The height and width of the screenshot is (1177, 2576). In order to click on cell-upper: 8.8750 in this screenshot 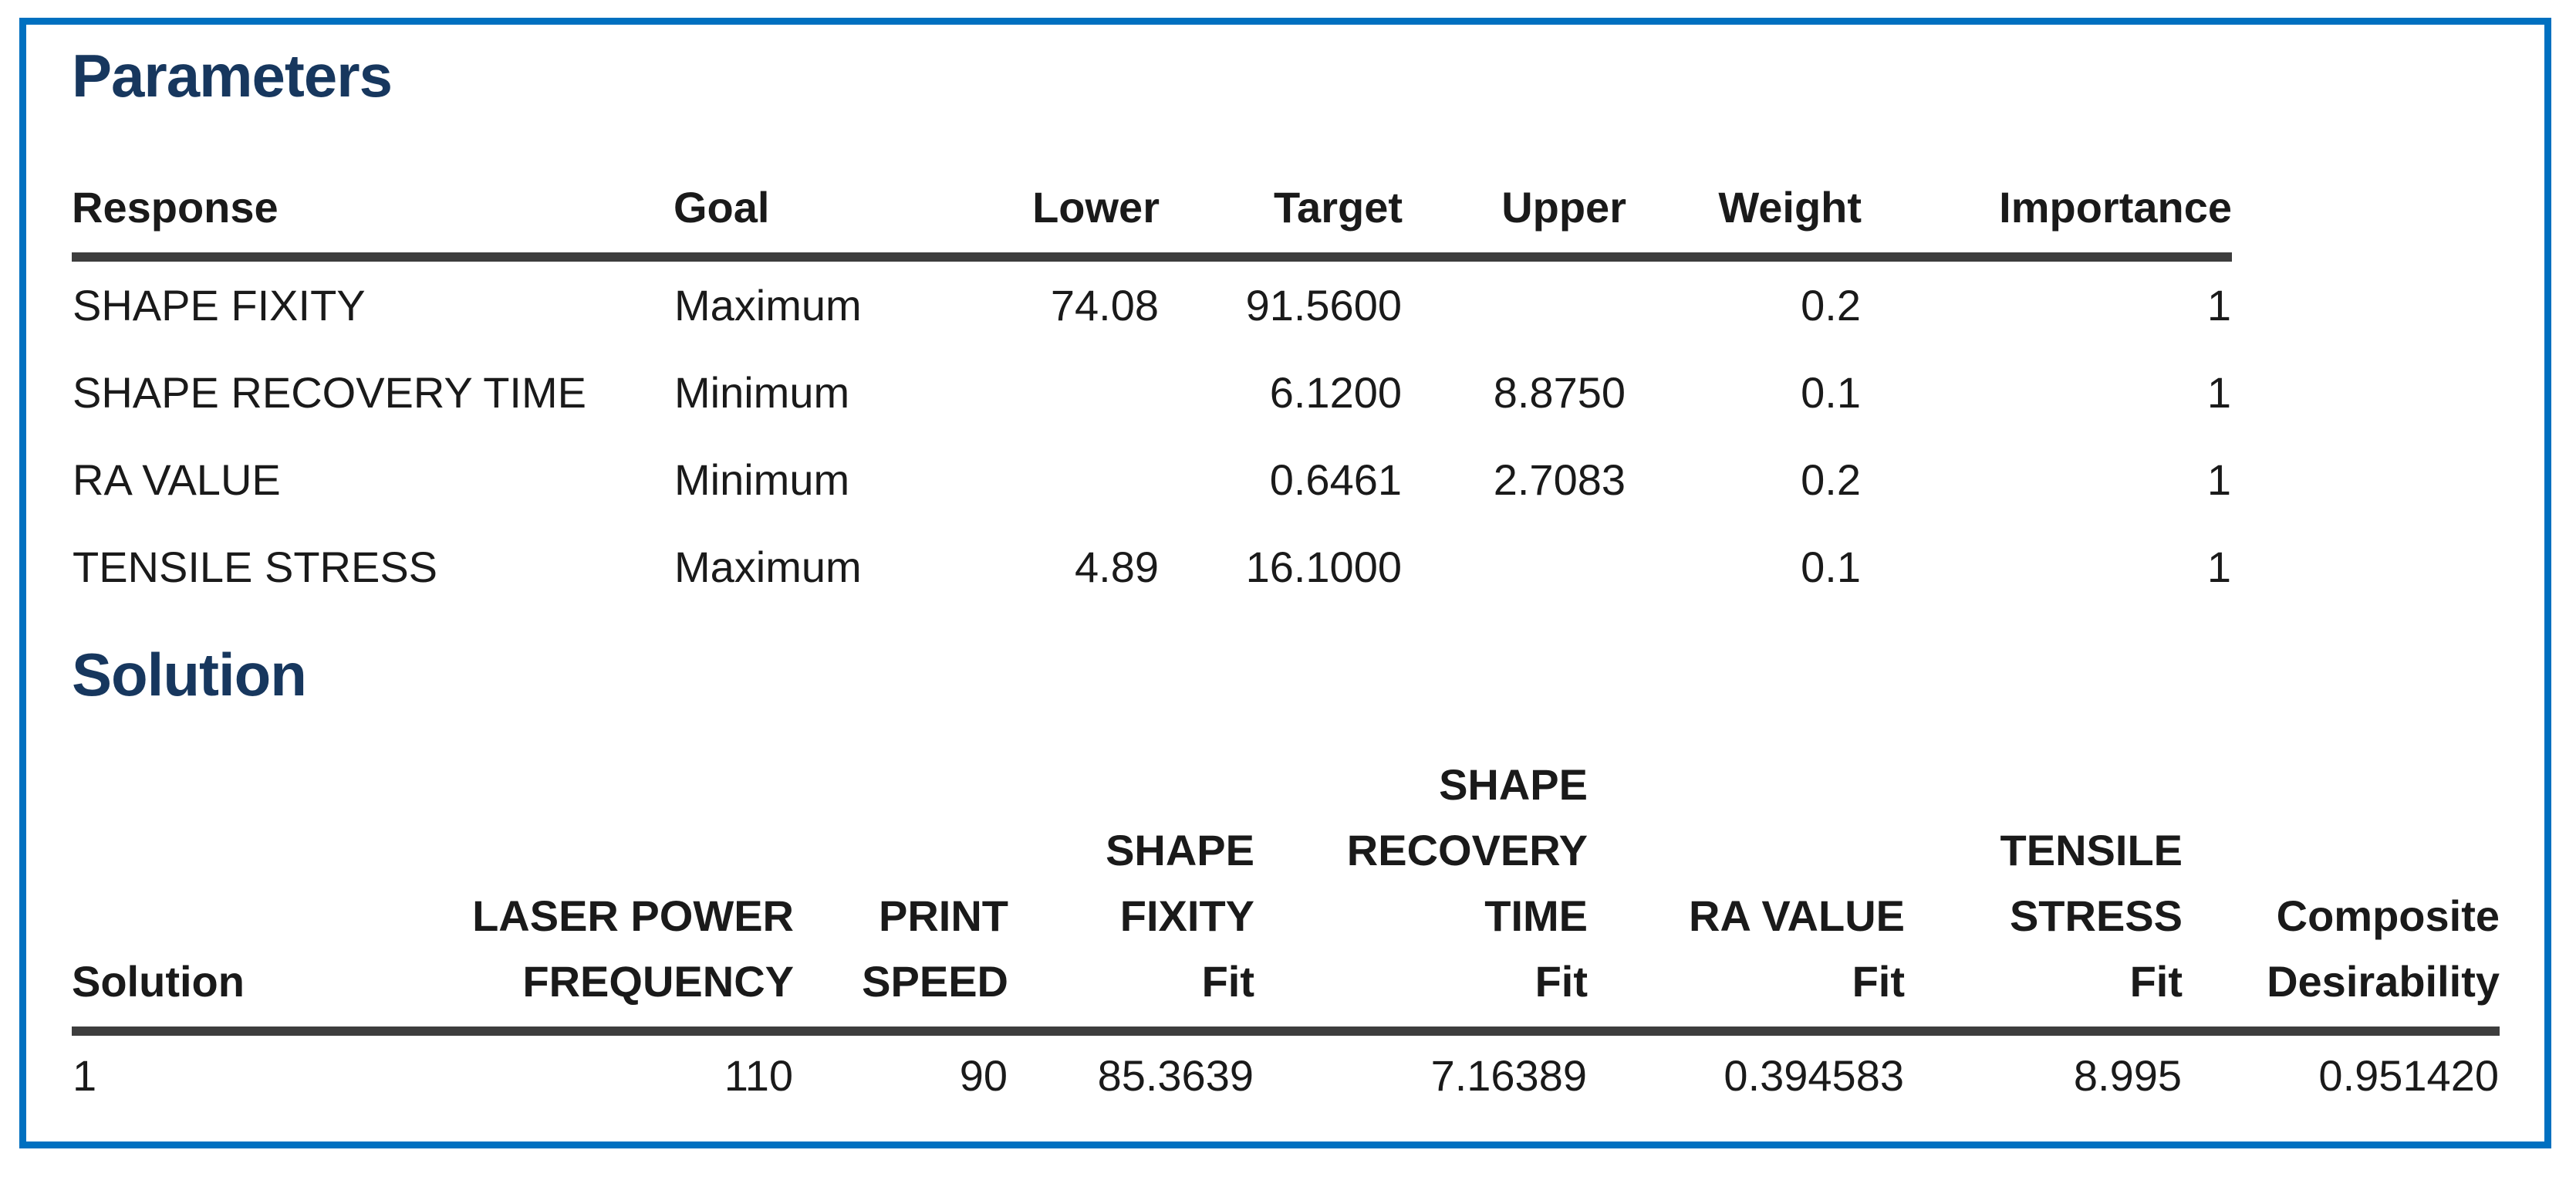, I will do `click(1559, 393)`.